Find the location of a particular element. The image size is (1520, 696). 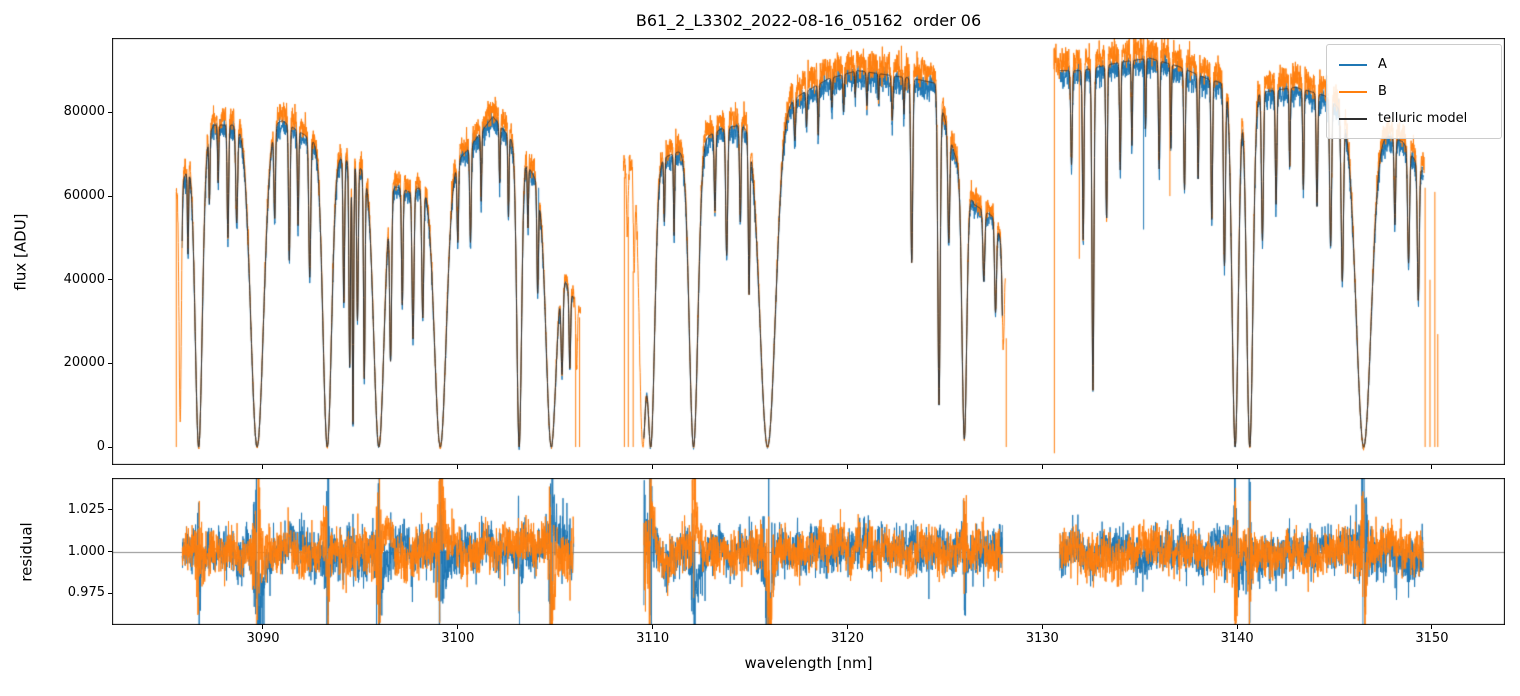

legend-item-a: A is located at coordinates (1414, 64).